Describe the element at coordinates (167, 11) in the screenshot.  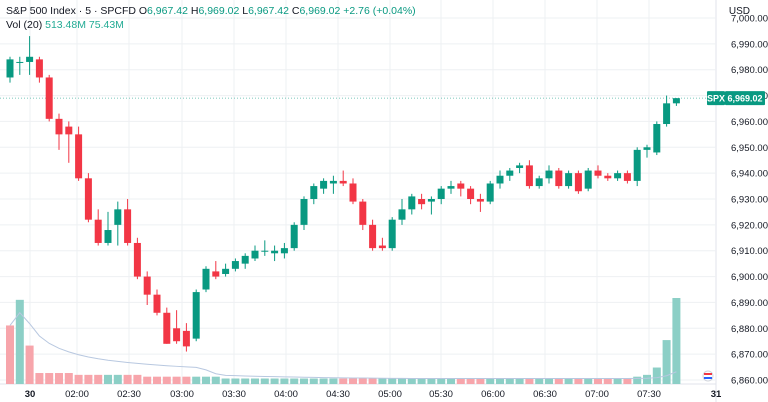
I see `open-value: 6,967.42` at that location.